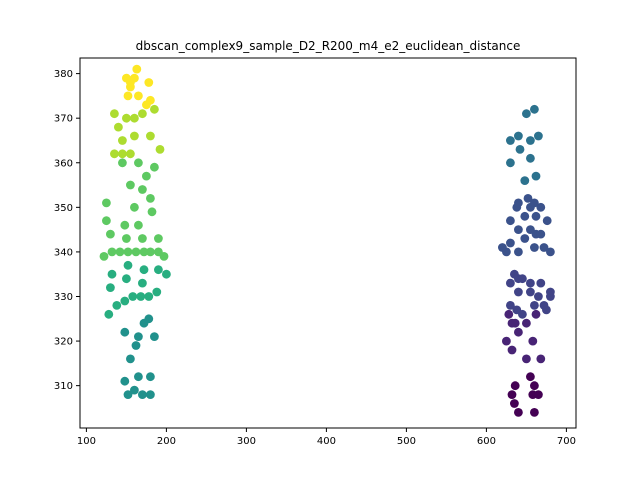  What do you see at coordinates (63, 252) in the screenshot?
I see `y-tick-label: 340` at bounding box center [63, 252].